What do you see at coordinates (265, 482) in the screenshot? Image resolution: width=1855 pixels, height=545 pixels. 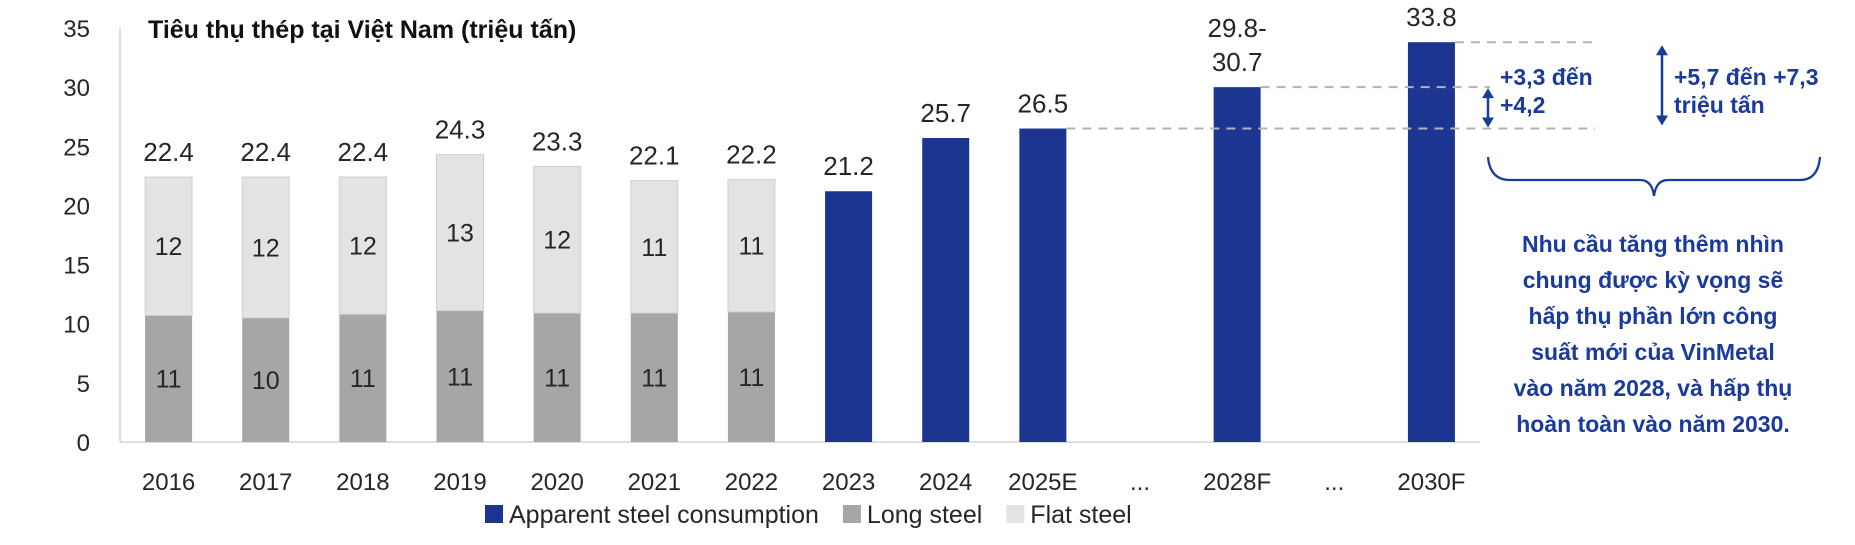 I see `x-tick-label: 2017` at bounding box center [265, 482].